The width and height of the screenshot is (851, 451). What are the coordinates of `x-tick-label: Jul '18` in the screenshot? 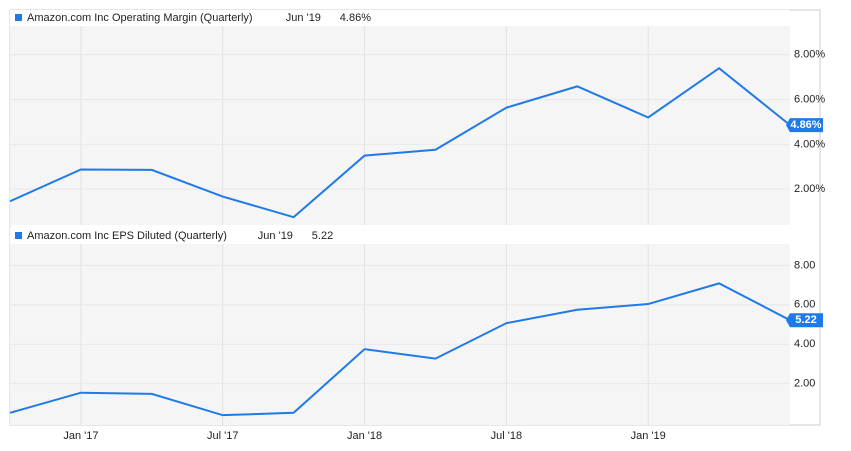 It's located at (506, 436).